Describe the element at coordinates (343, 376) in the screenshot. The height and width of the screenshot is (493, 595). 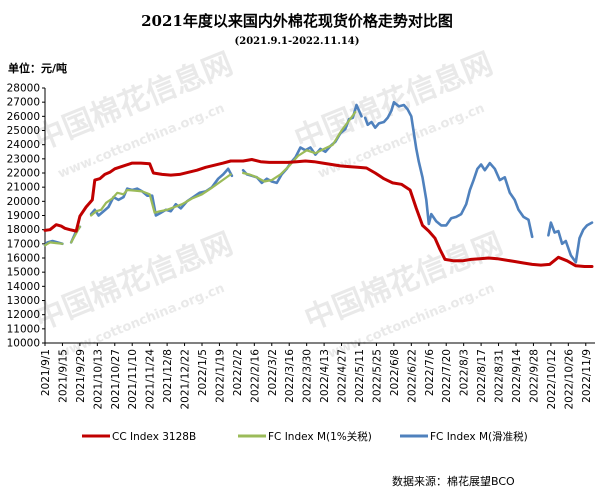
I see `x-tick-label: 2022/4/27` at that location.